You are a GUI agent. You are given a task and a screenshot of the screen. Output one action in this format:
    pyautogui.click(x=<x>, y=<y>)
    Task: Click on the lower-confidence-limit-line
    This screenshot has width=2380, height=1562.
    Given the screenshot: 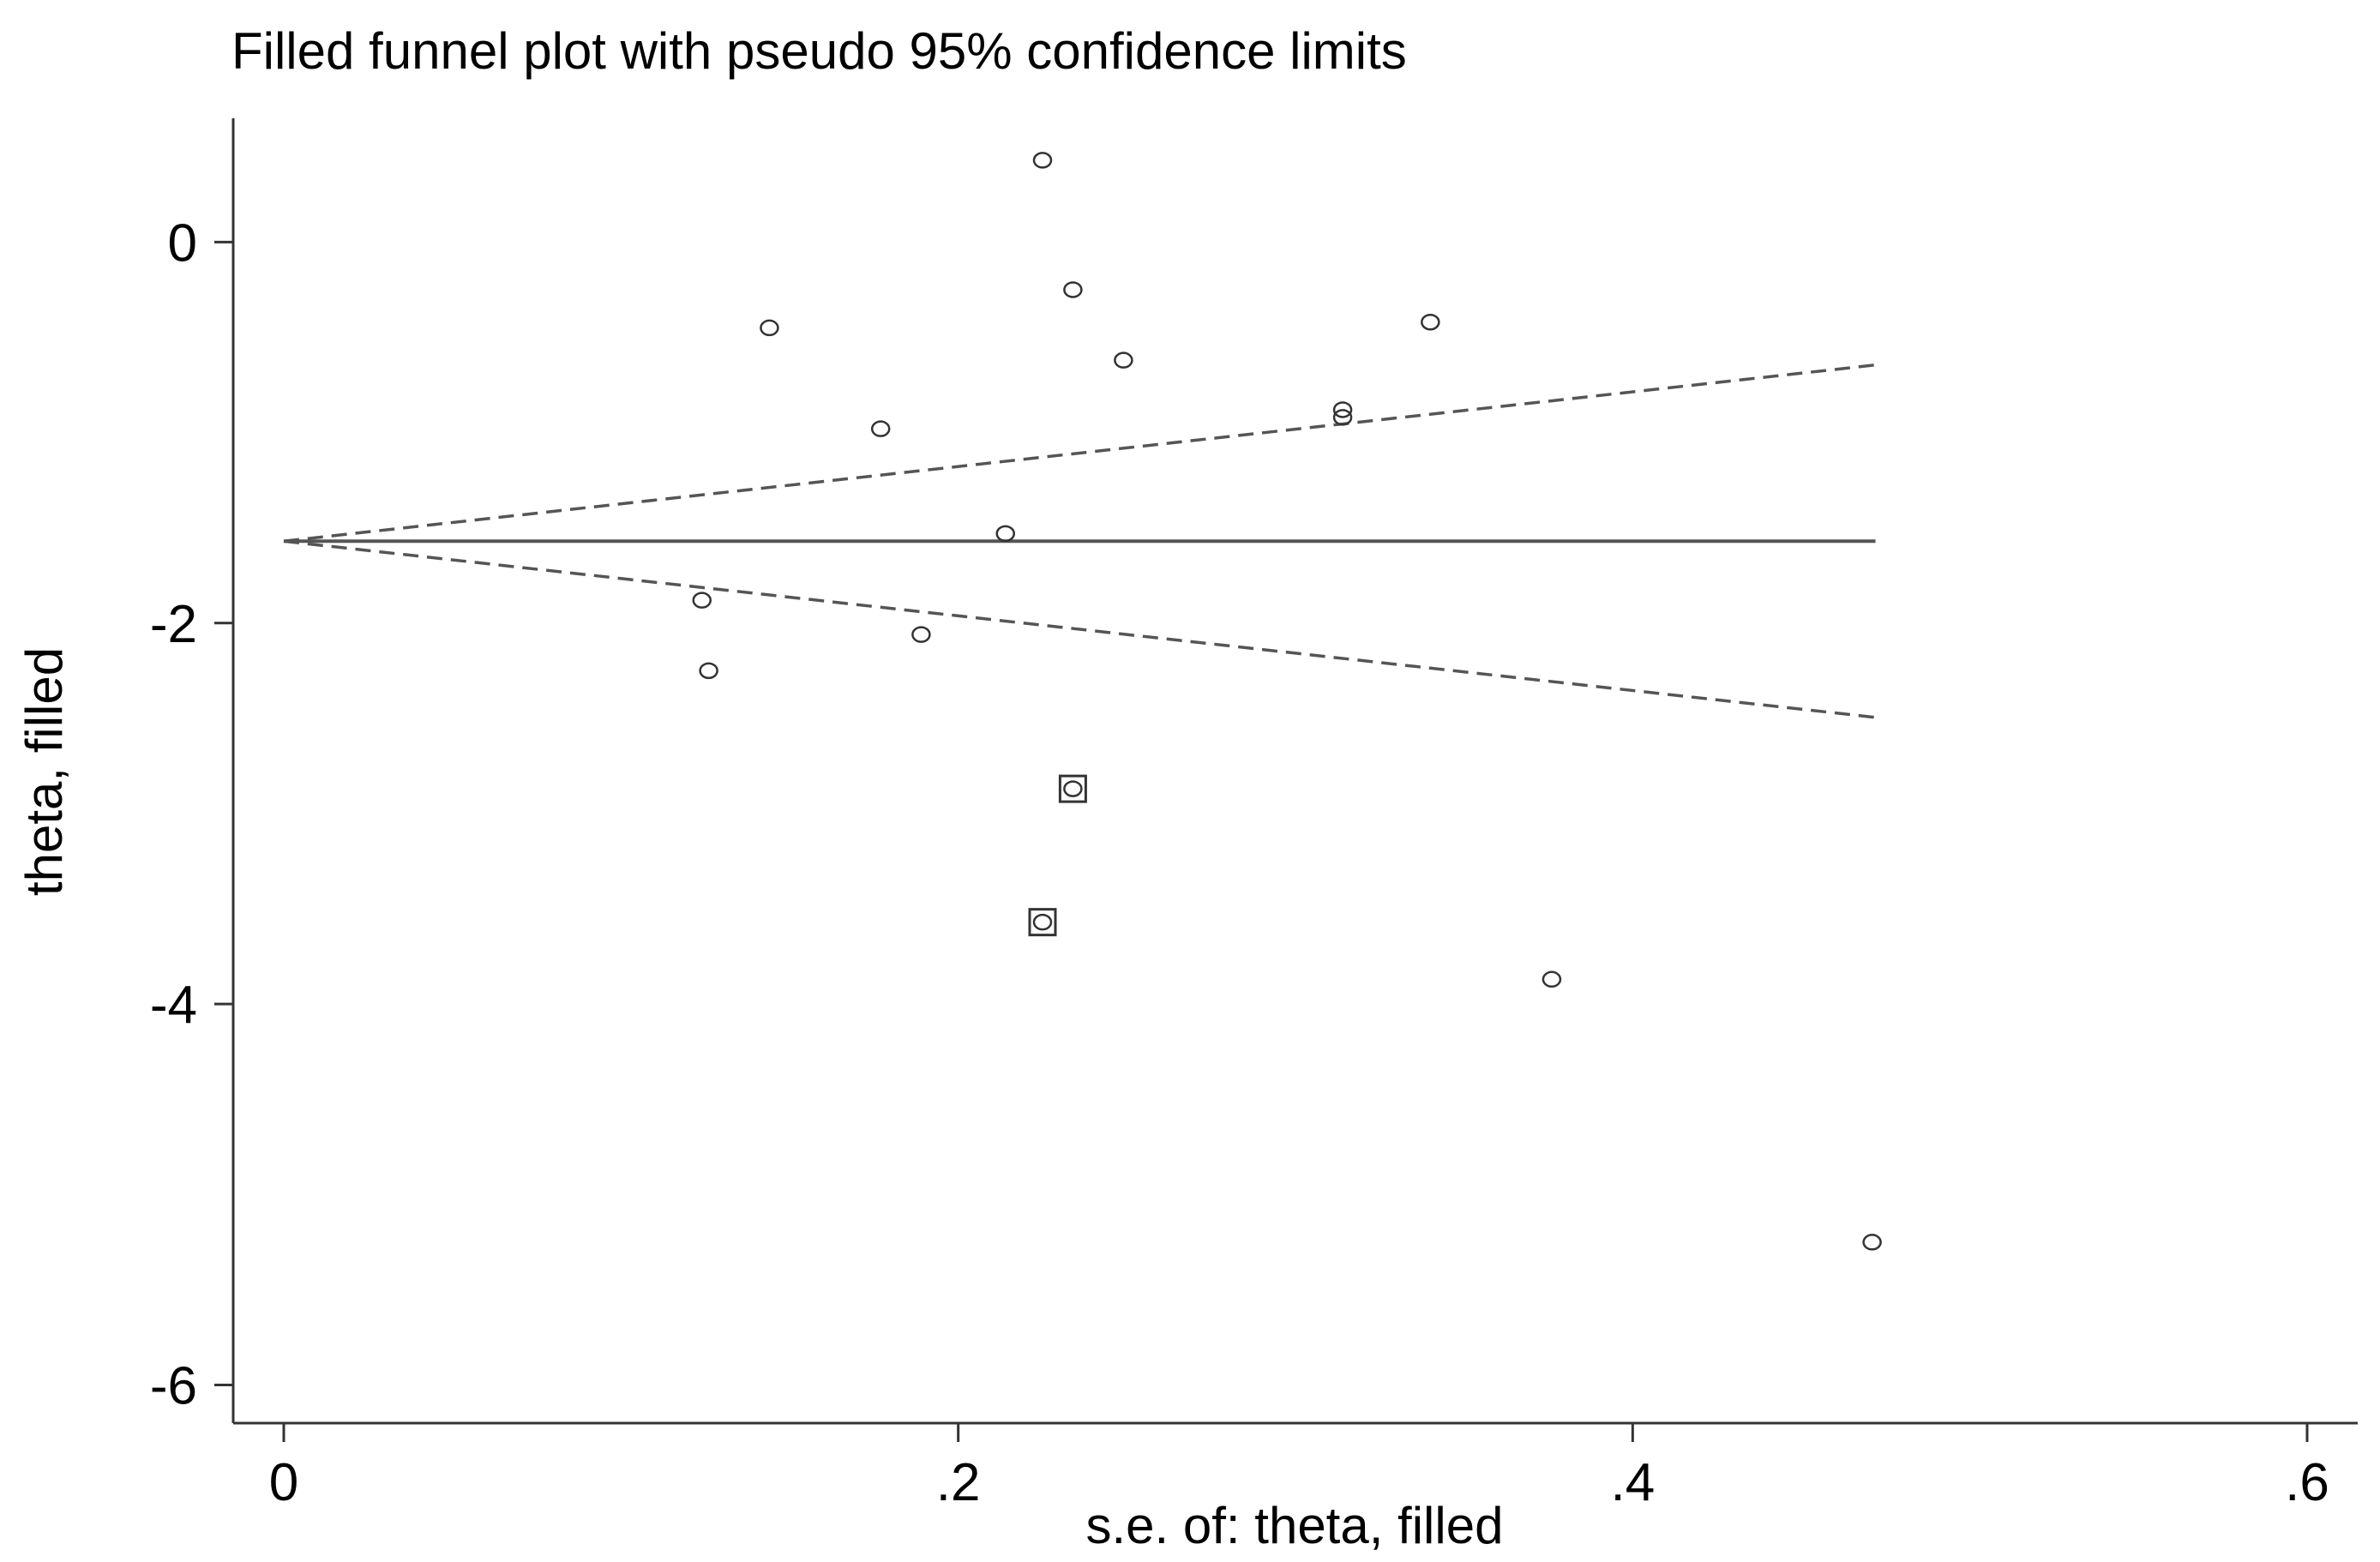 What is the action you would take?
    pyautogui.click(x=1080, y=629)
    